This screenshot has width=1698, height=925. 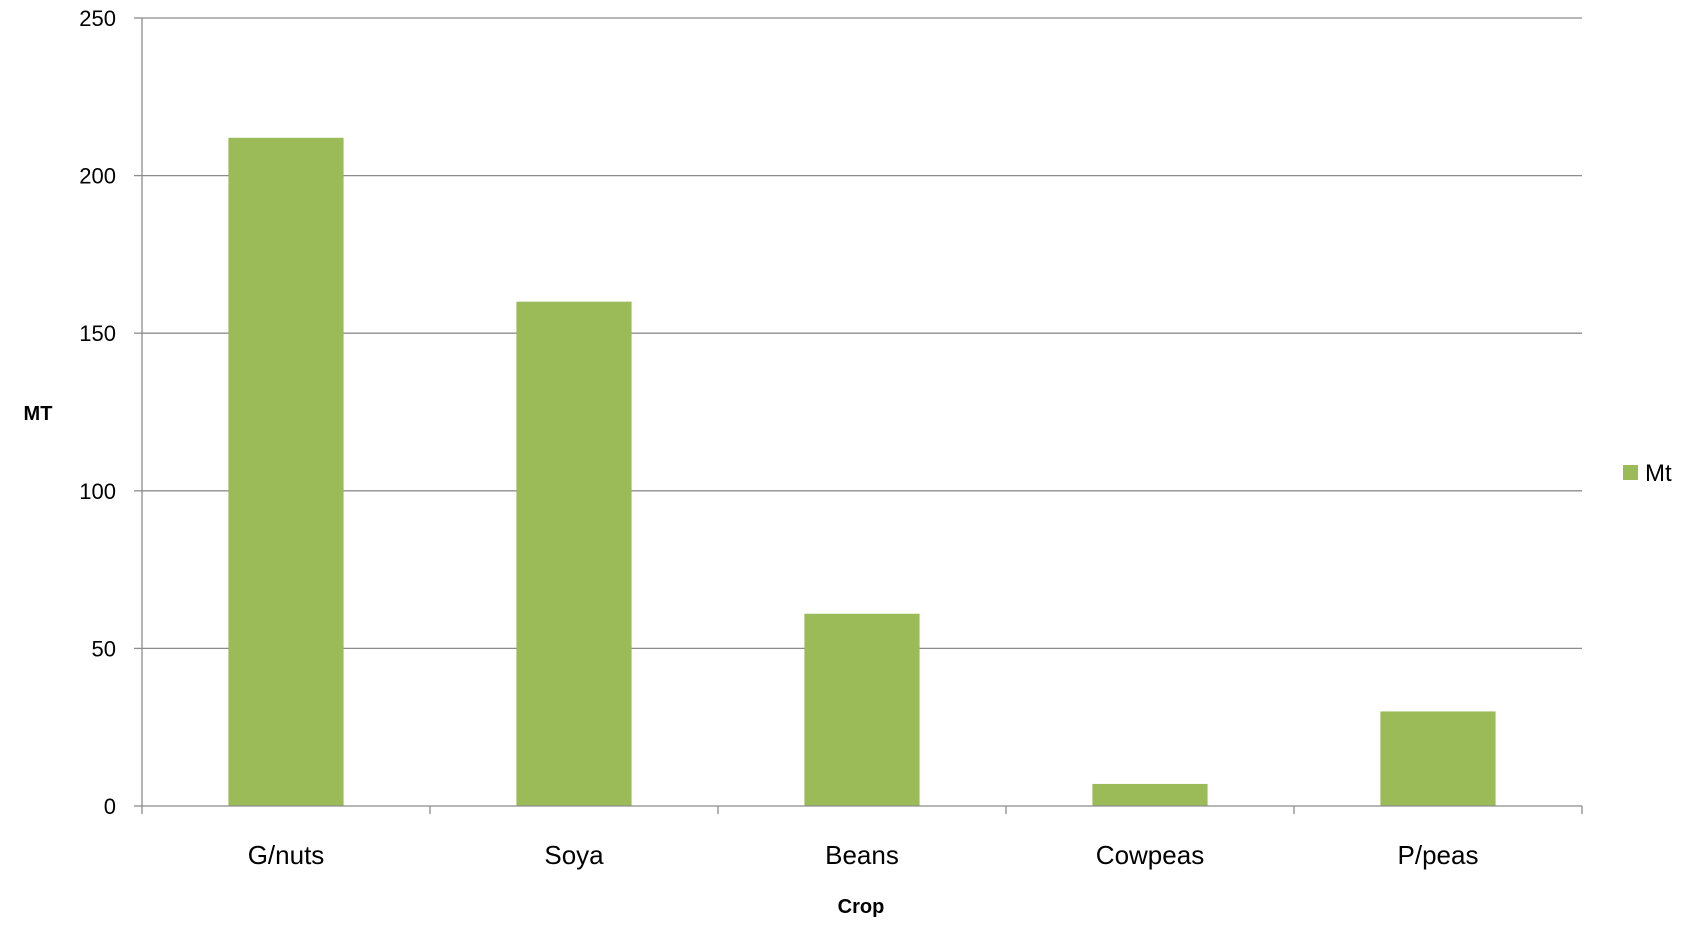 I want to click on legend-label: Mt, so click(x=1658, y=473).